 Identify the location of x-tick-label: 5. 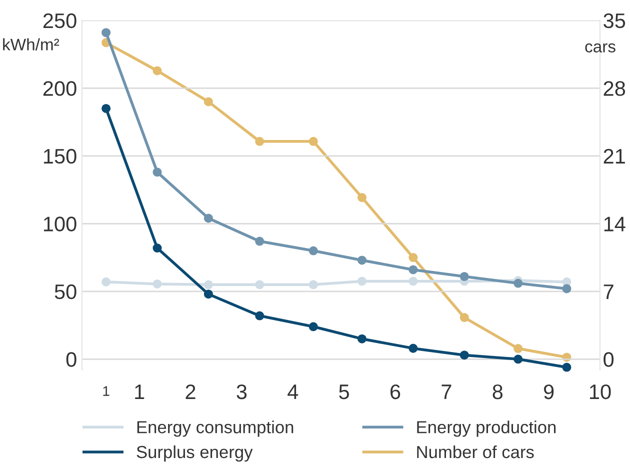
(344, 392).